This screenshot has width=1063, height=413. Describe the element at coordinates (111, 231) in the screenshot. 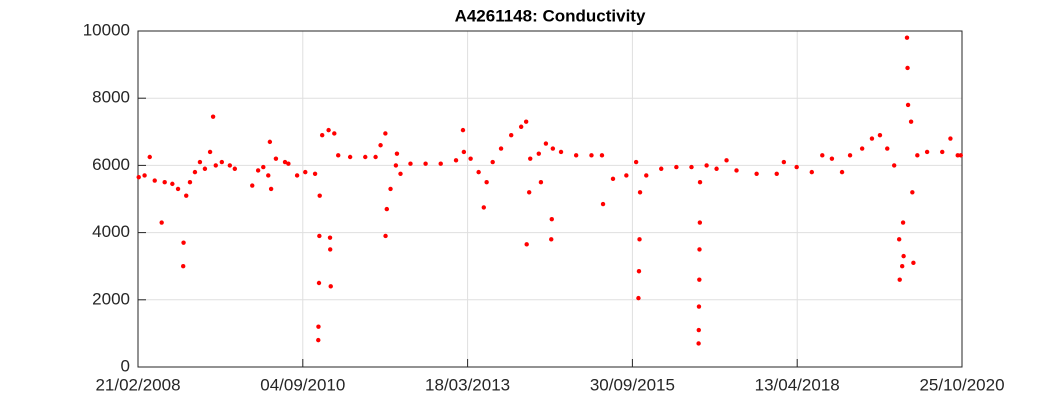

I see `y-tick-label: 4000` at that location.